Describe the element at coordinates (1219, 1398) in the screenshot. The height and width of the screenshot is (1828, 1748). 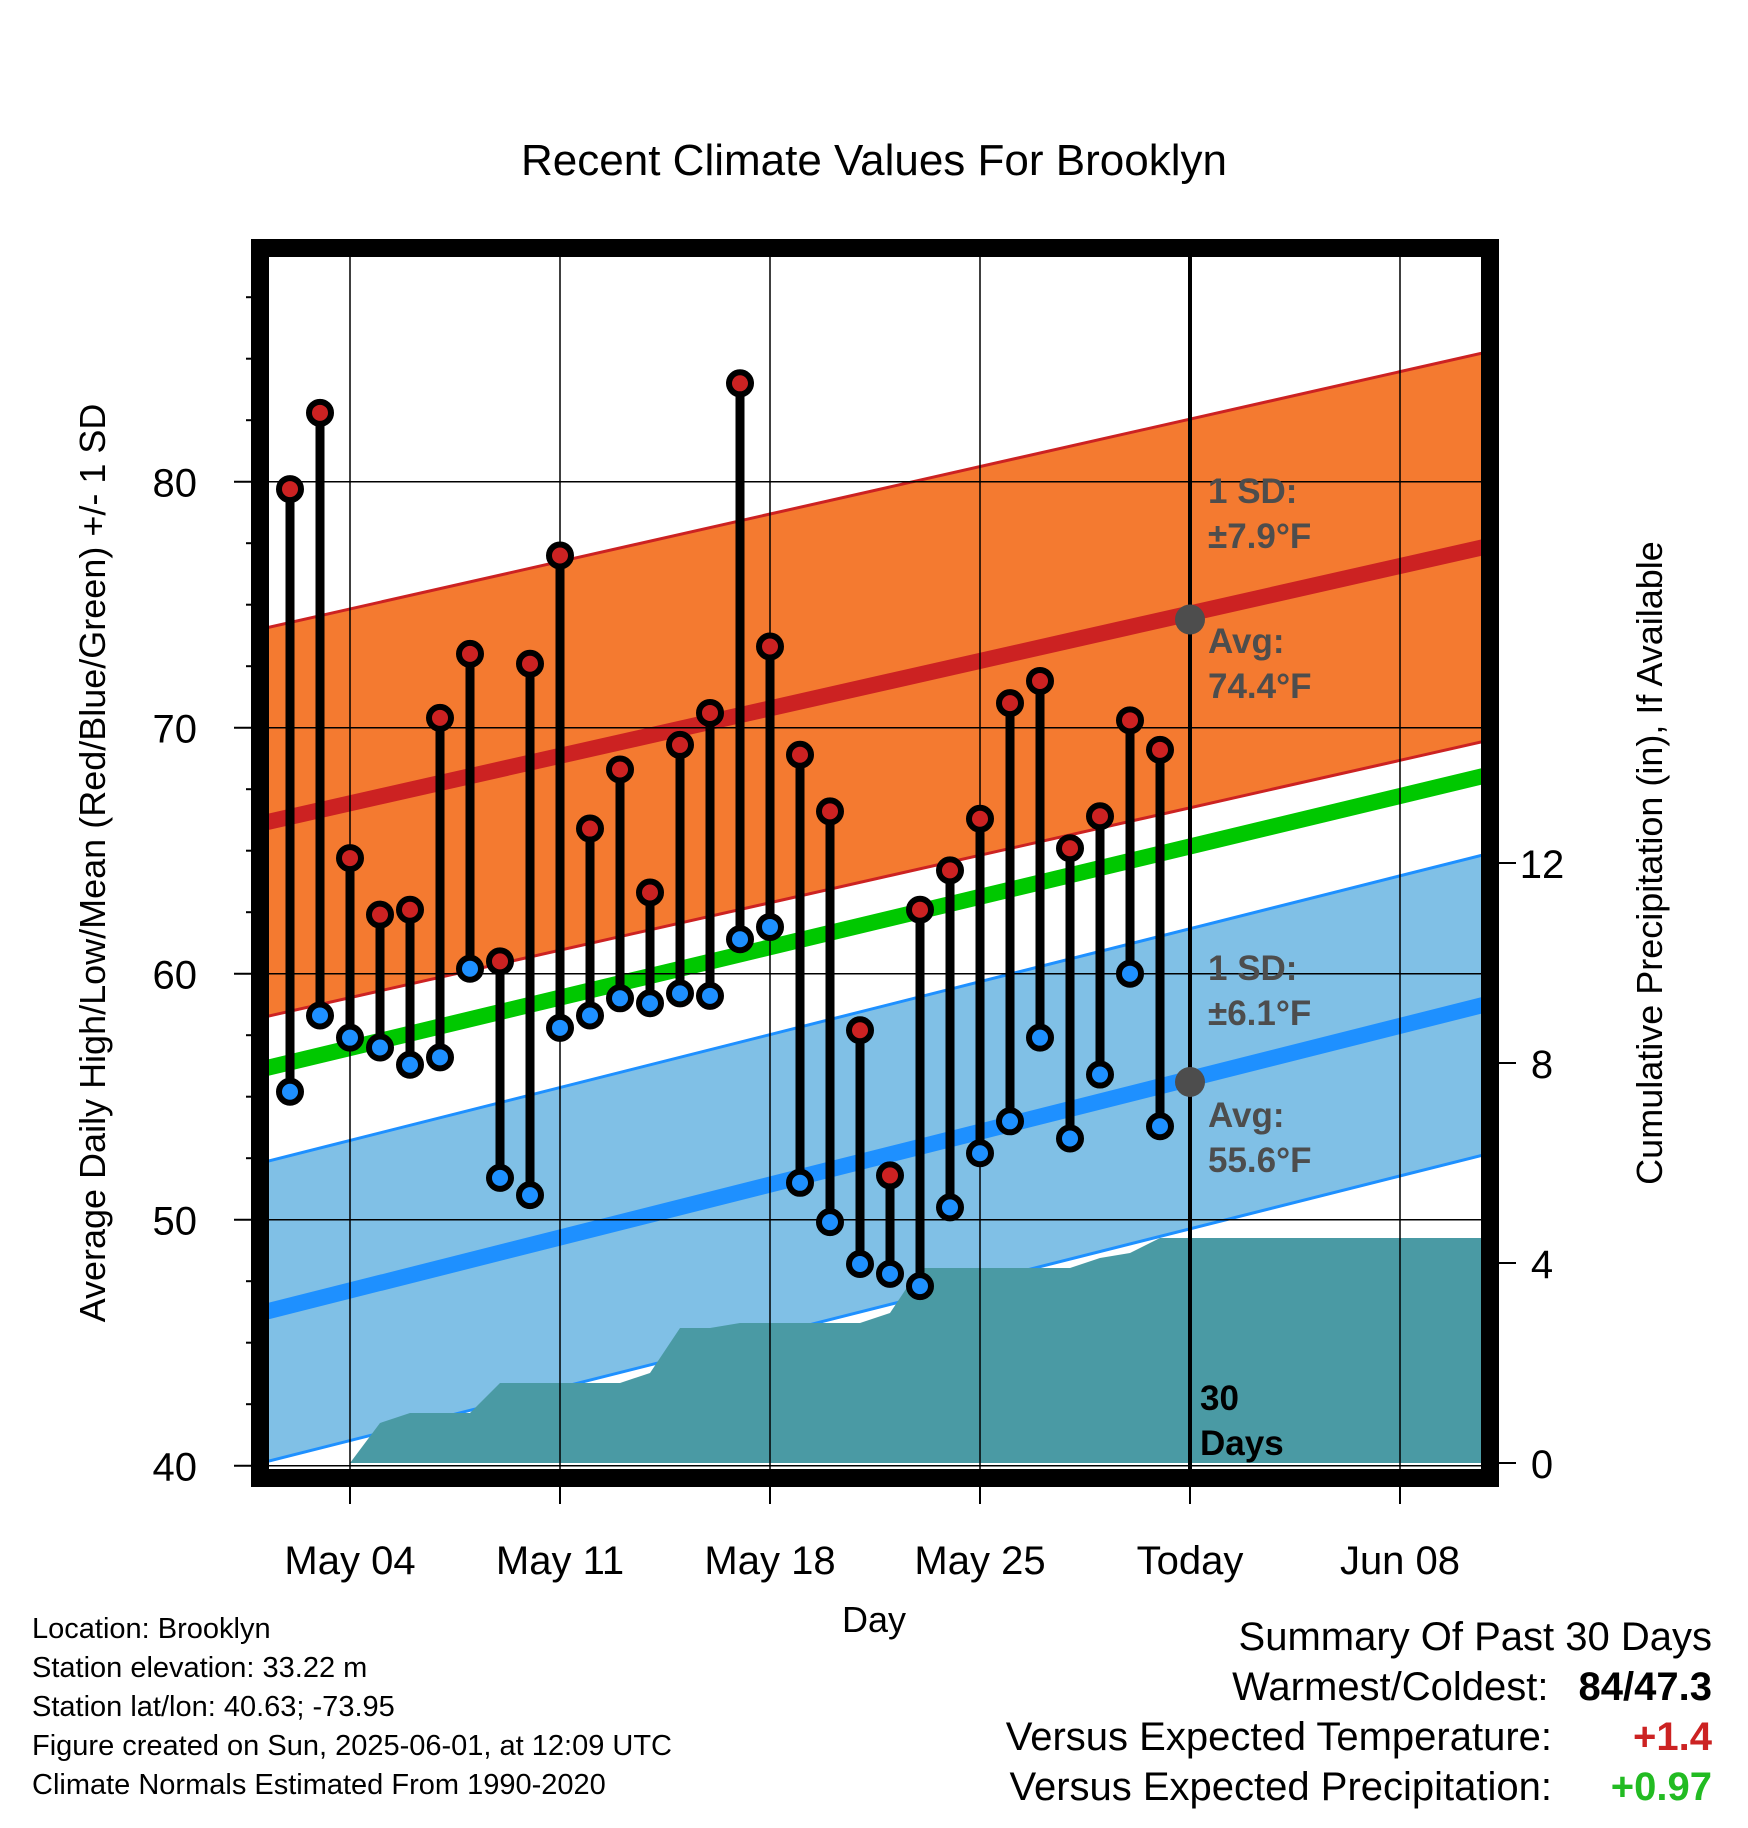
I see `days-count-annotation: 30` at that location.